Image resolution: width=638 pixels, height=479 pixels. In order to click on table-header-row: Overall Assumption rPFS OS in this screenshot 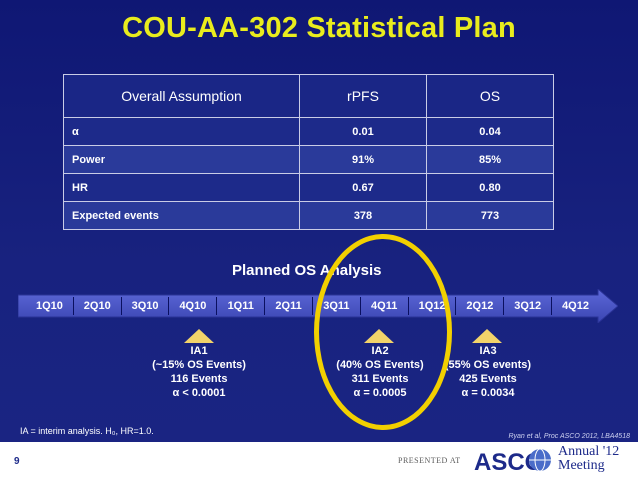, I will do `click(308, 96)`.